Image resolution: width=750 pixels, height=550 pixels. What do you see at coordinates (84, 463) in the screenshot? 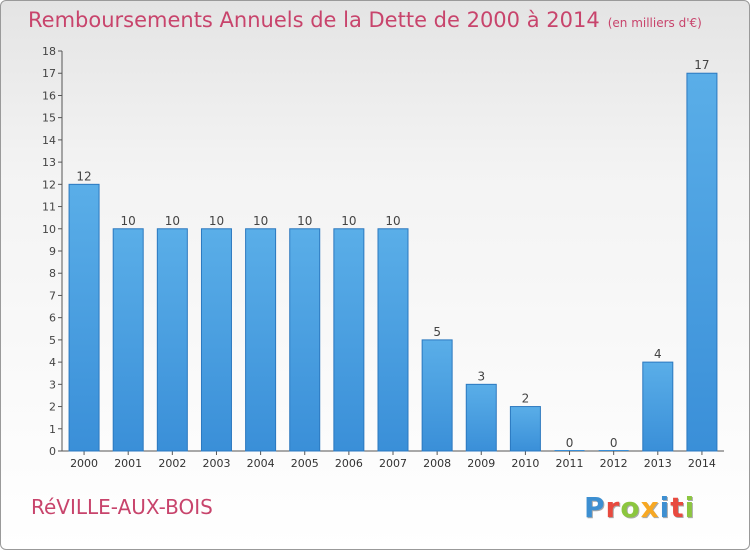
I see `x-tick-label: 2000` at bounding box center [84, 463].